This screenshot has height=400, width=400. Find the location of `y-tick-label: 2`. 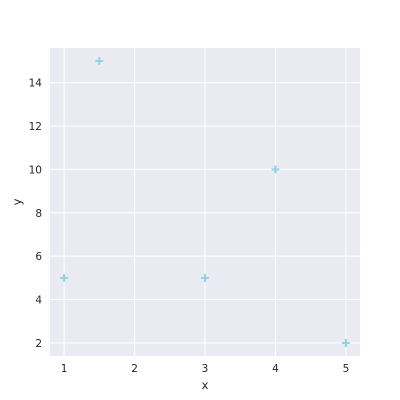

y-tick-label: 2 is located at coordinates (38, 344).